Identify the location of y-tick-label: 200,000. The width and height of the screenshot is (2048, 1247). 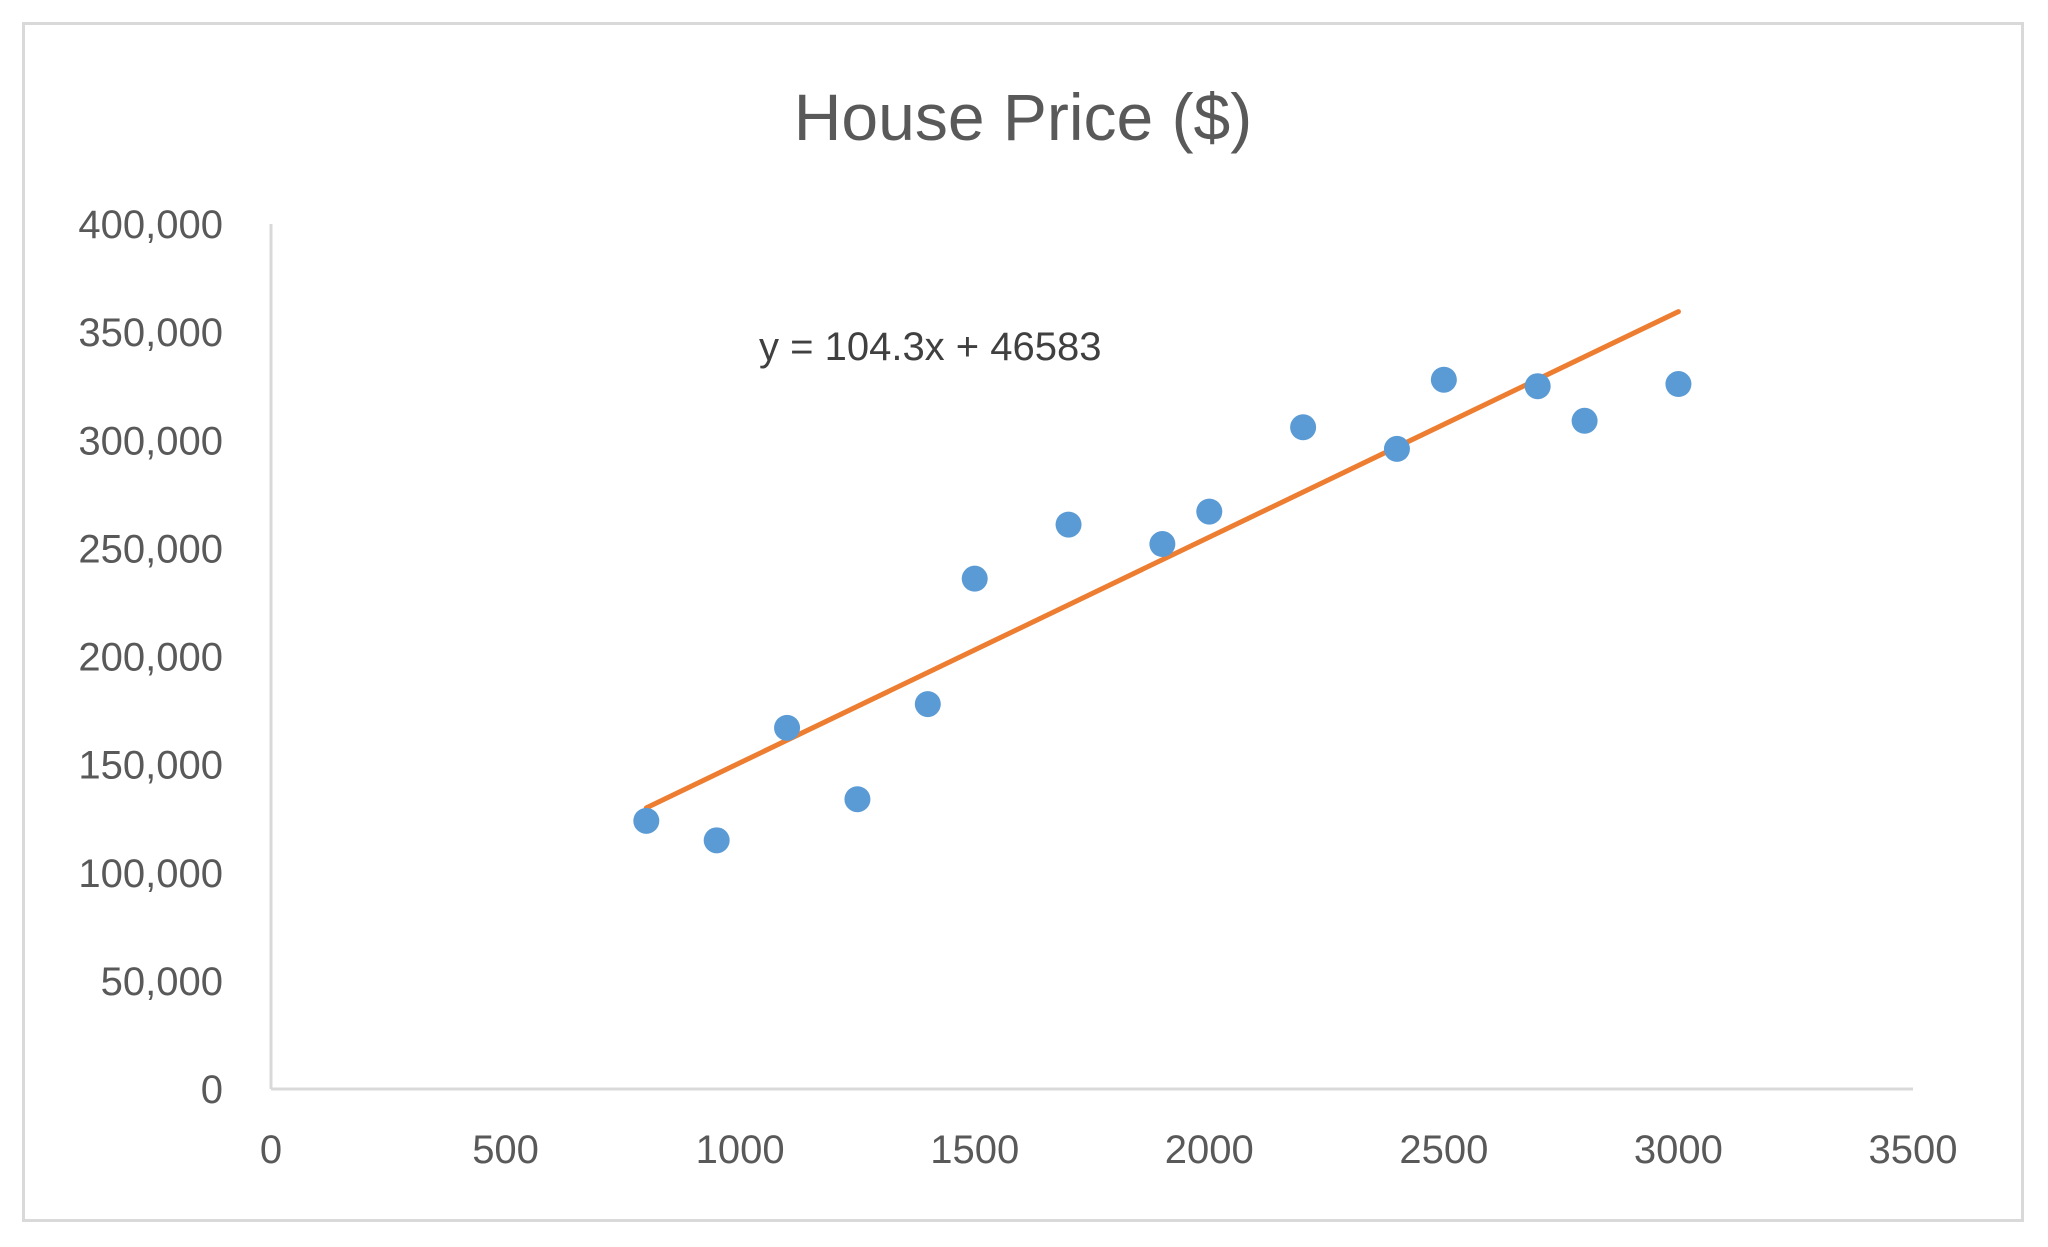
(150, 658).